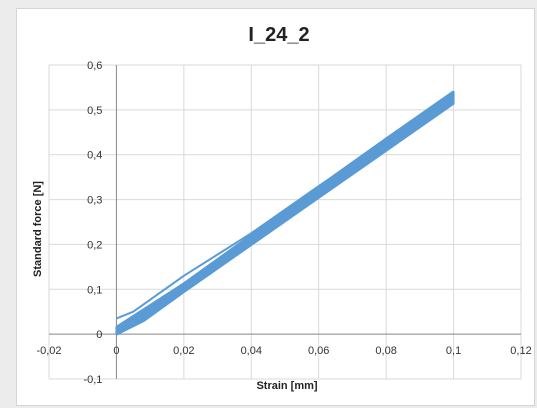 The width and height of the screenshot is (537, 408). What do you see at coordinates (251, 351) in the screenshot?
I see `x-tick-label: 0,04` at bounding box center [251, 351].